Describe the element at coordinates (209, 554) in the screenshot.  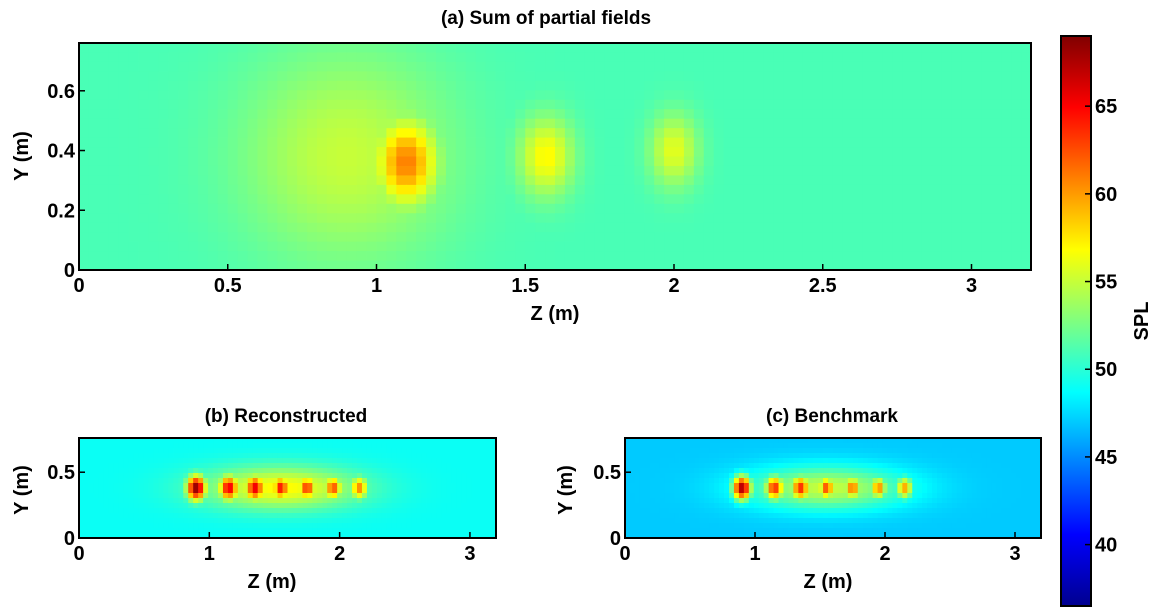
I see `x-tick-label: 1` at that location.